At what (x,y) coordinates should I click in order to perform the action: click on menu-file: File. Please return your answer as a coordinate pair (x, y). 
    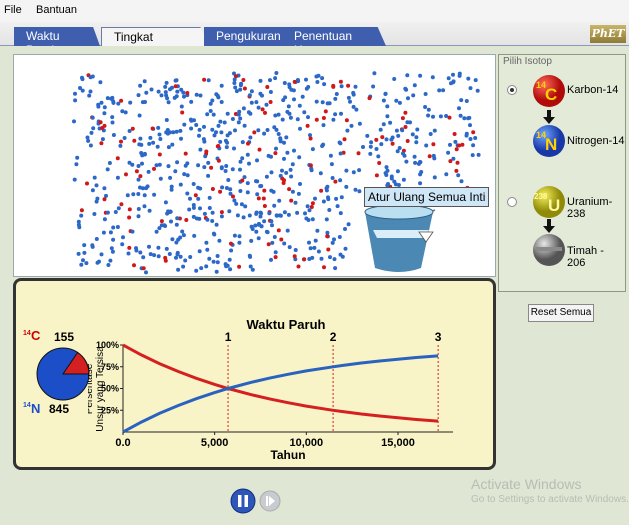
    Looking at the image, I should click on (13, 10).